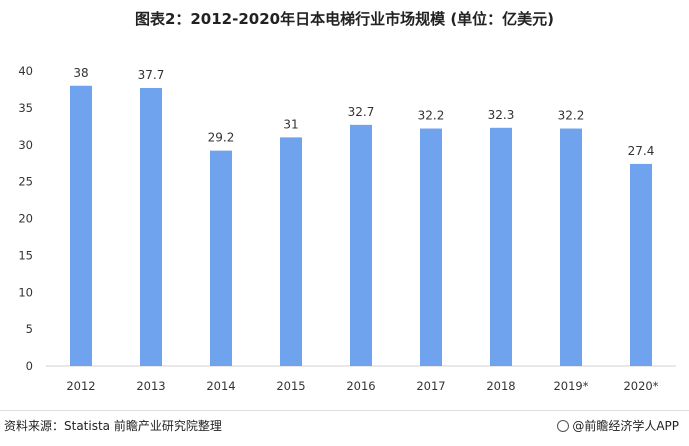 Image resolution: width=689 pixels, height=446 pixels. I want to click on x-tick-label: 2017, so click(430, 386).